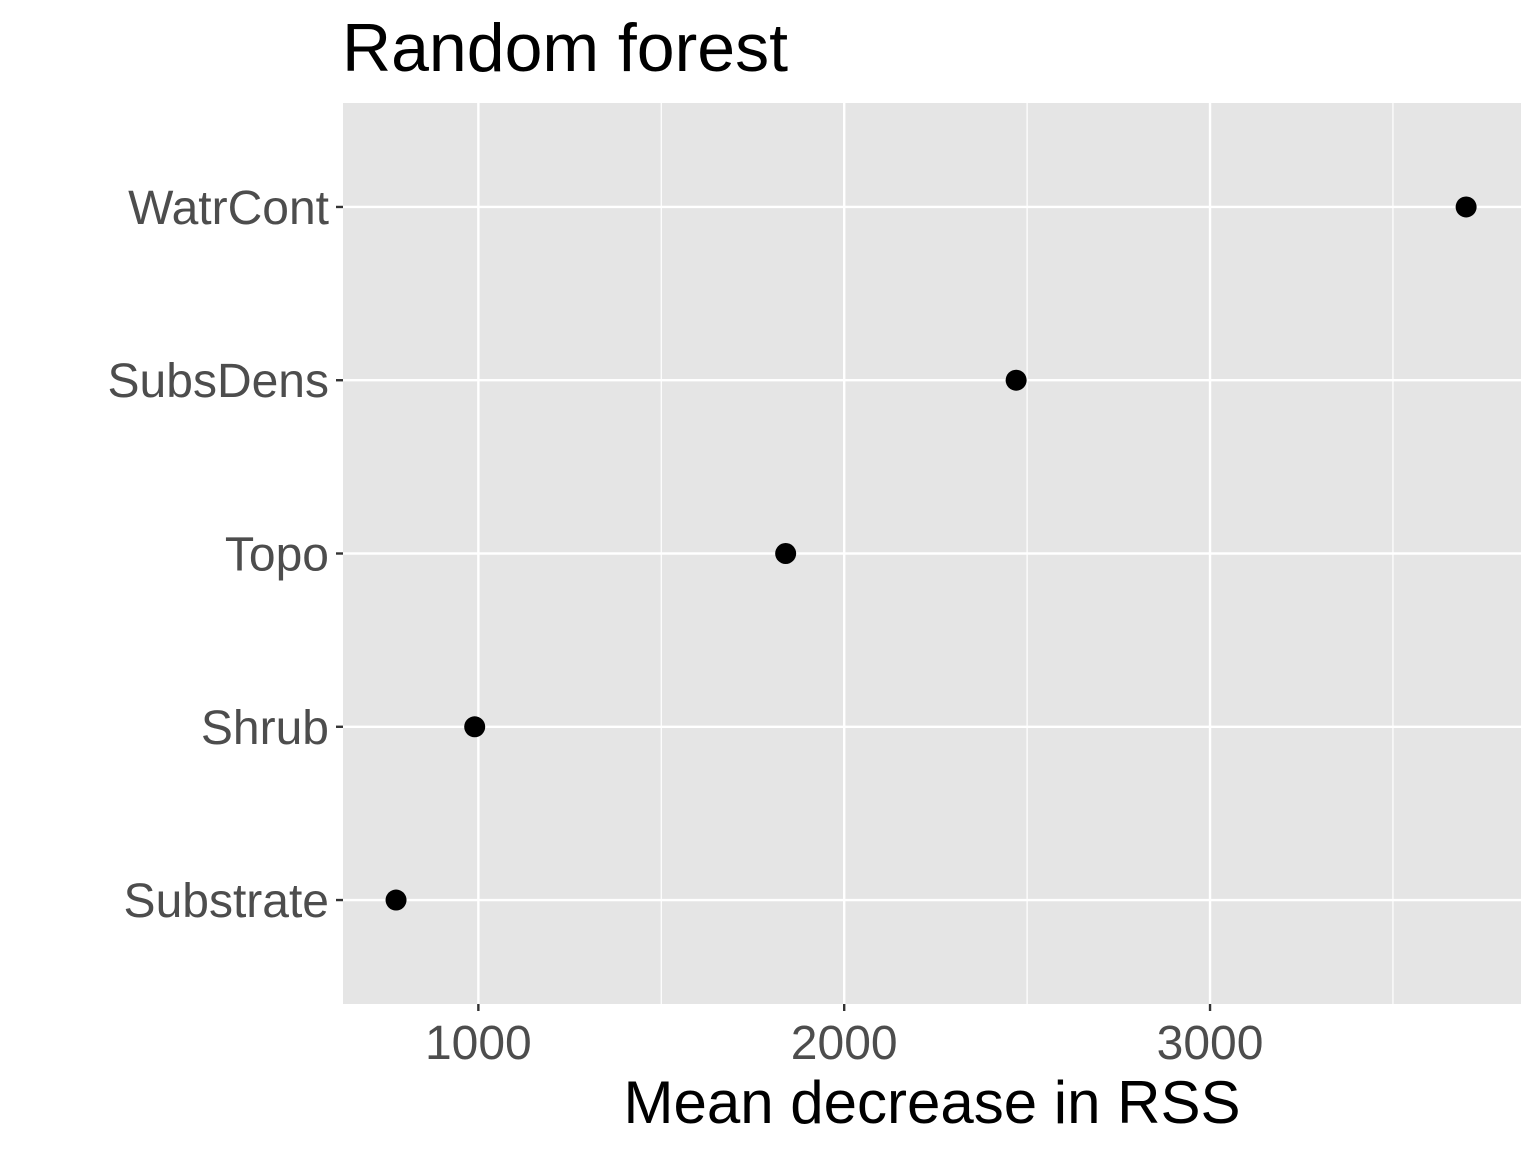  Describe the element at coordinates (1210, 1043) in the screenshot. I see `x-tick-label: 3000` at that location.